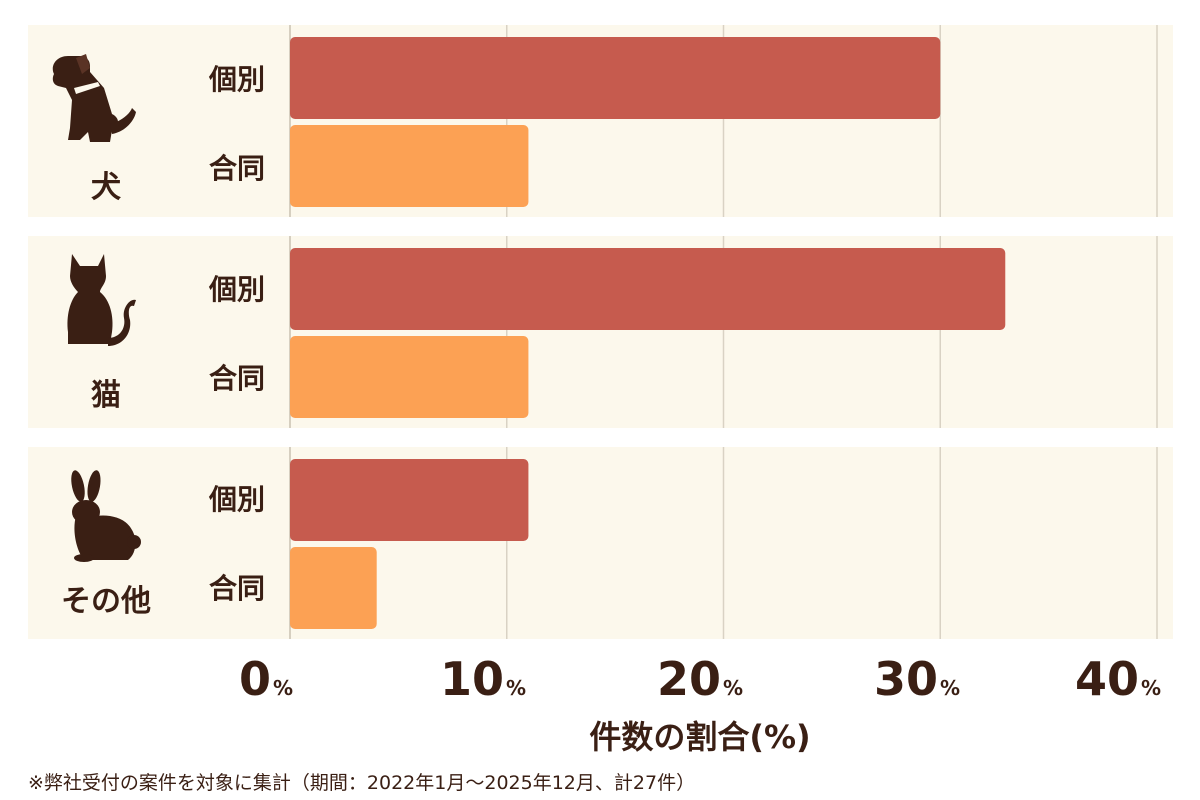  I want to click on bar-label-other-joint: 合同, so click(236, 588).